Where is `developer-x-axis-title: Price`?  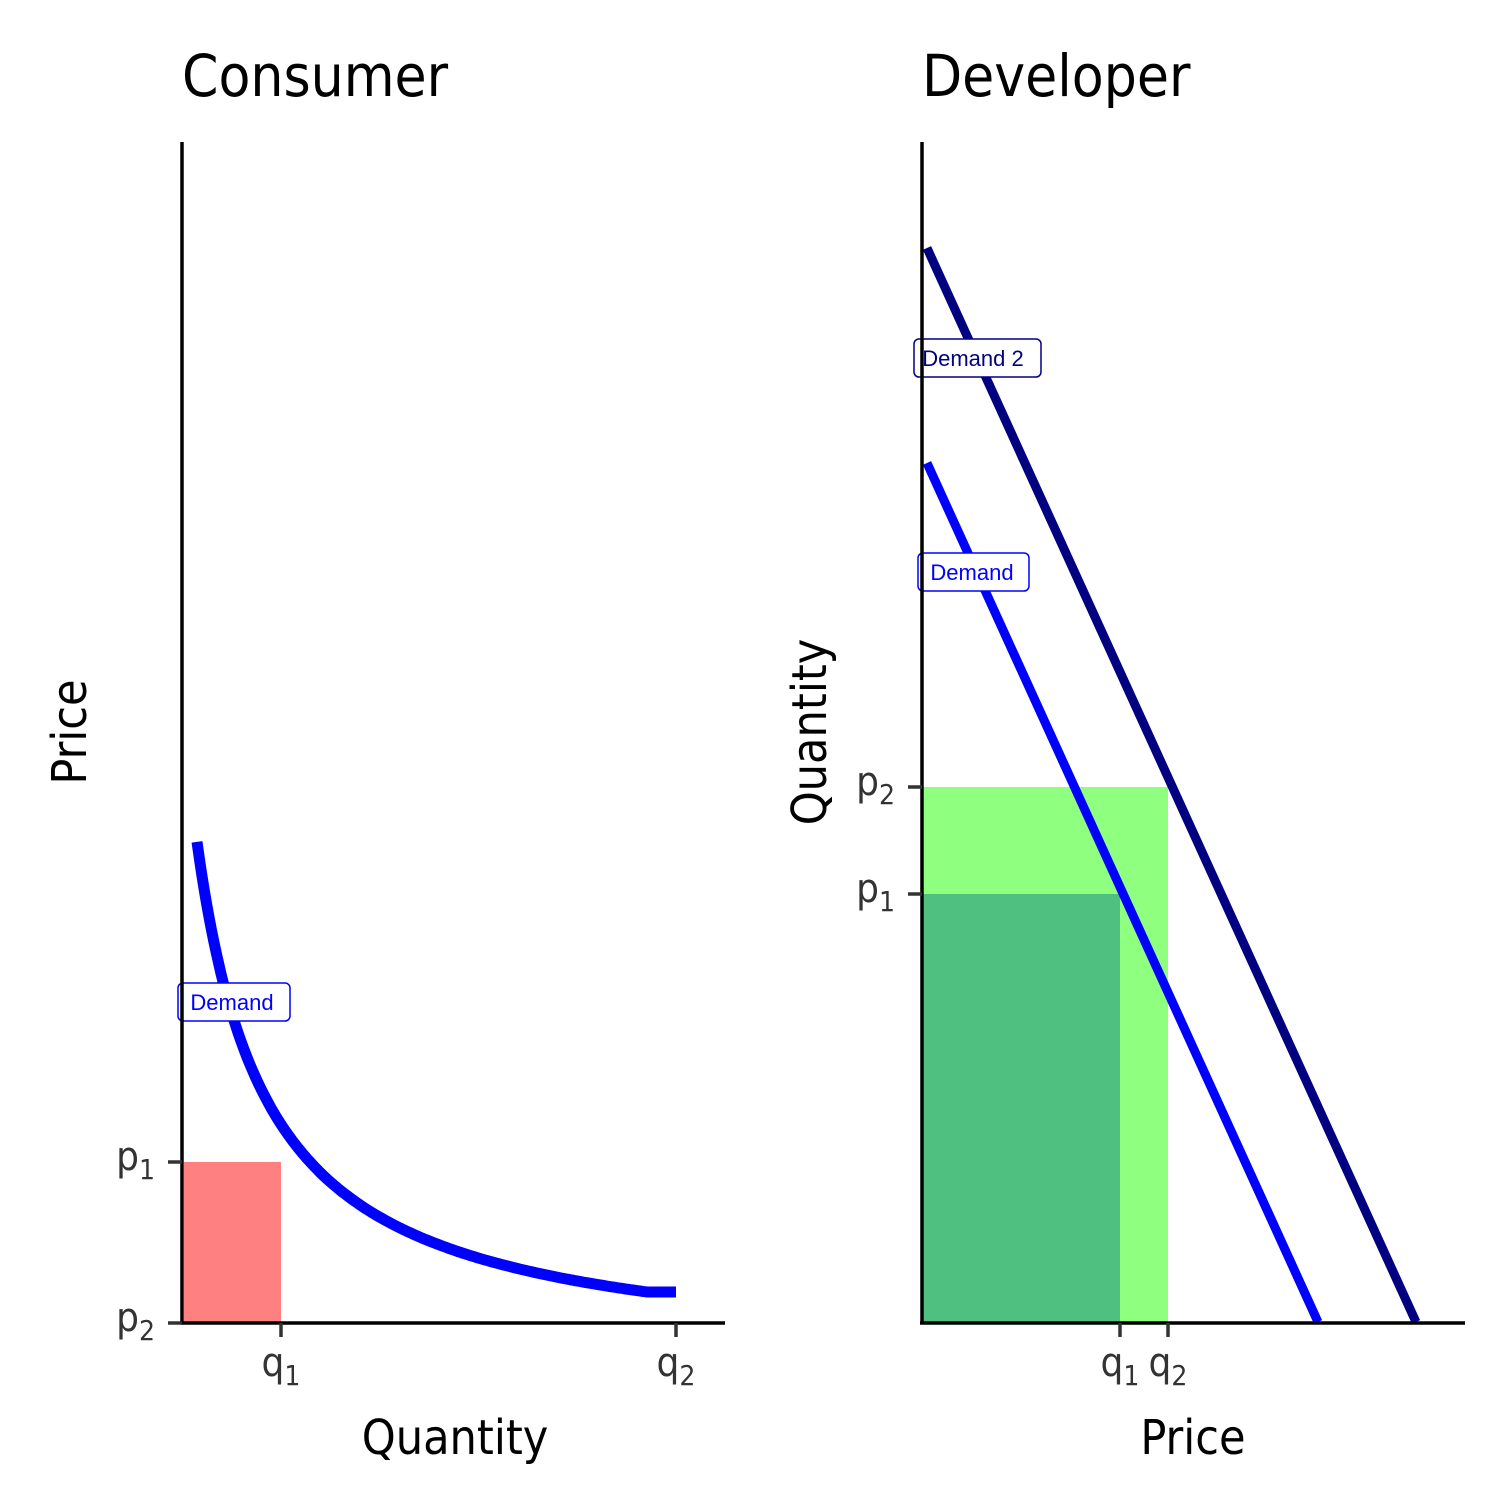 developer-x-axis-title: Price is located at coordinates (1192, 1438).